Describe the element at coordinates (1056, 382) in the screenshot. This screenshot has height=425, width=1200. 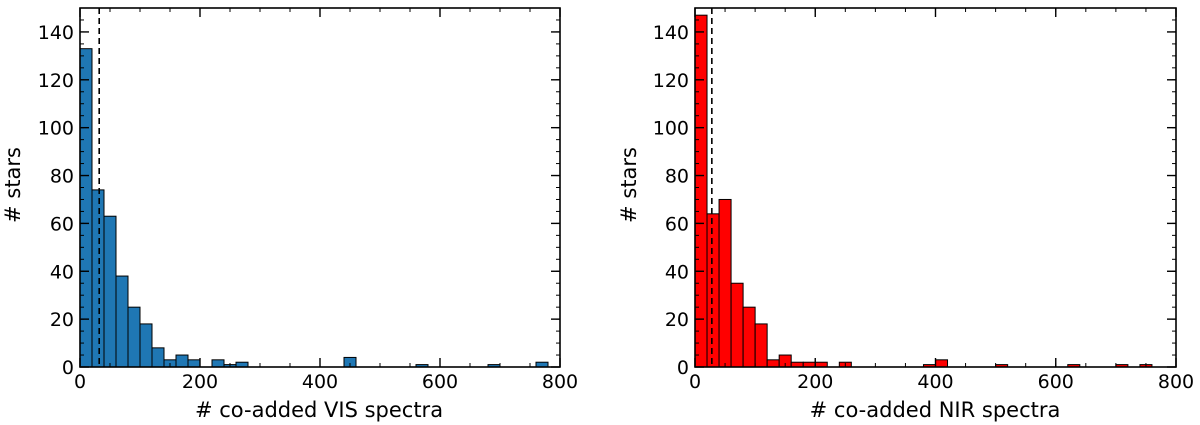
I see `nir-x-tick-label-3: 600` at that location.